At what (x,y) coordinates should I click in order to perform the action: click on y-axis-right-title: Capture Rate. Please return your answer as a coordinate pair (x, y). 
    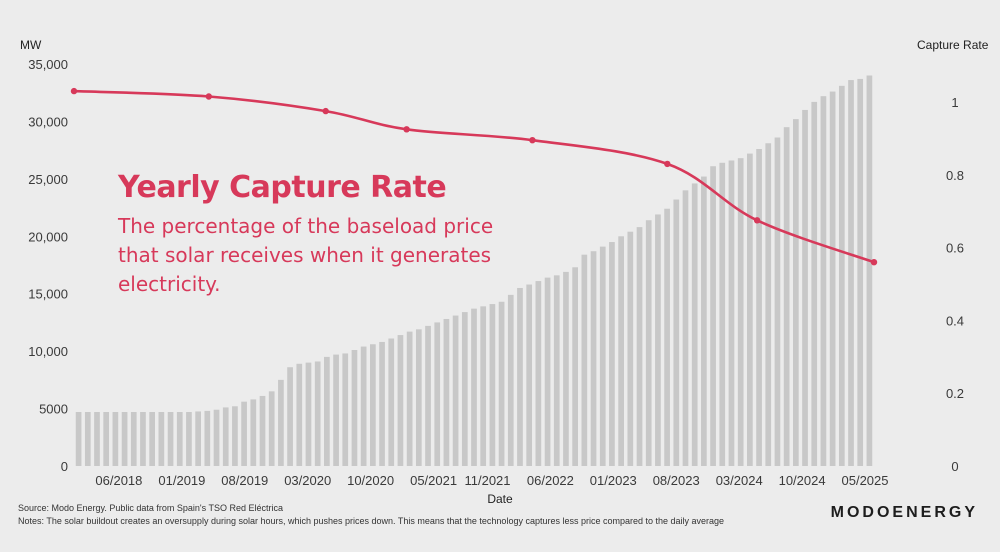
    Looking at the image, I should click on (953, 45).